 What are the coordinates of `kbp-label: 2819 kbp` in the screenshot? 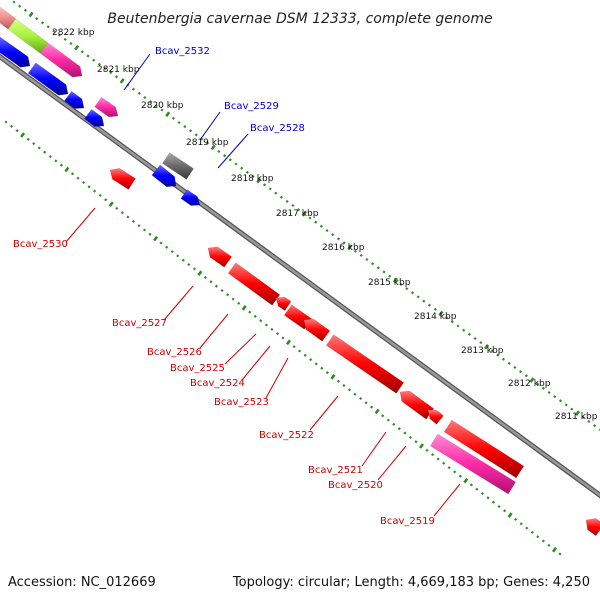 It's located at (207, 143).